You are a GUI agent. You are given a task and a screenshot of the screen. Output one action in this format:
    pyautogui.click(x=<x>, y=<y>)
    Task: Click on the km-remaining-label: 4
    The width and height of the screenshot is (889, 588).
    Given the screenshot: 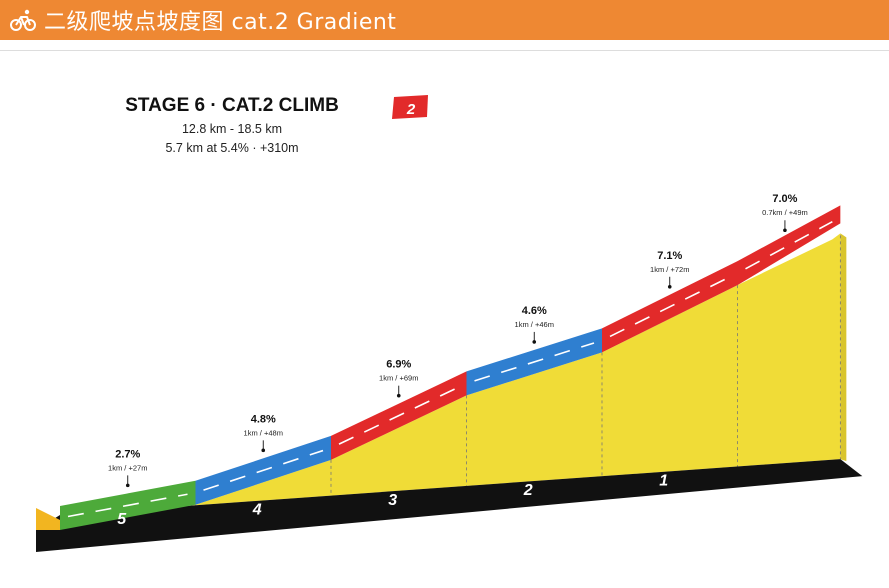 What is the action you would take?
    pyautogui.click(x=257, y=509)
    